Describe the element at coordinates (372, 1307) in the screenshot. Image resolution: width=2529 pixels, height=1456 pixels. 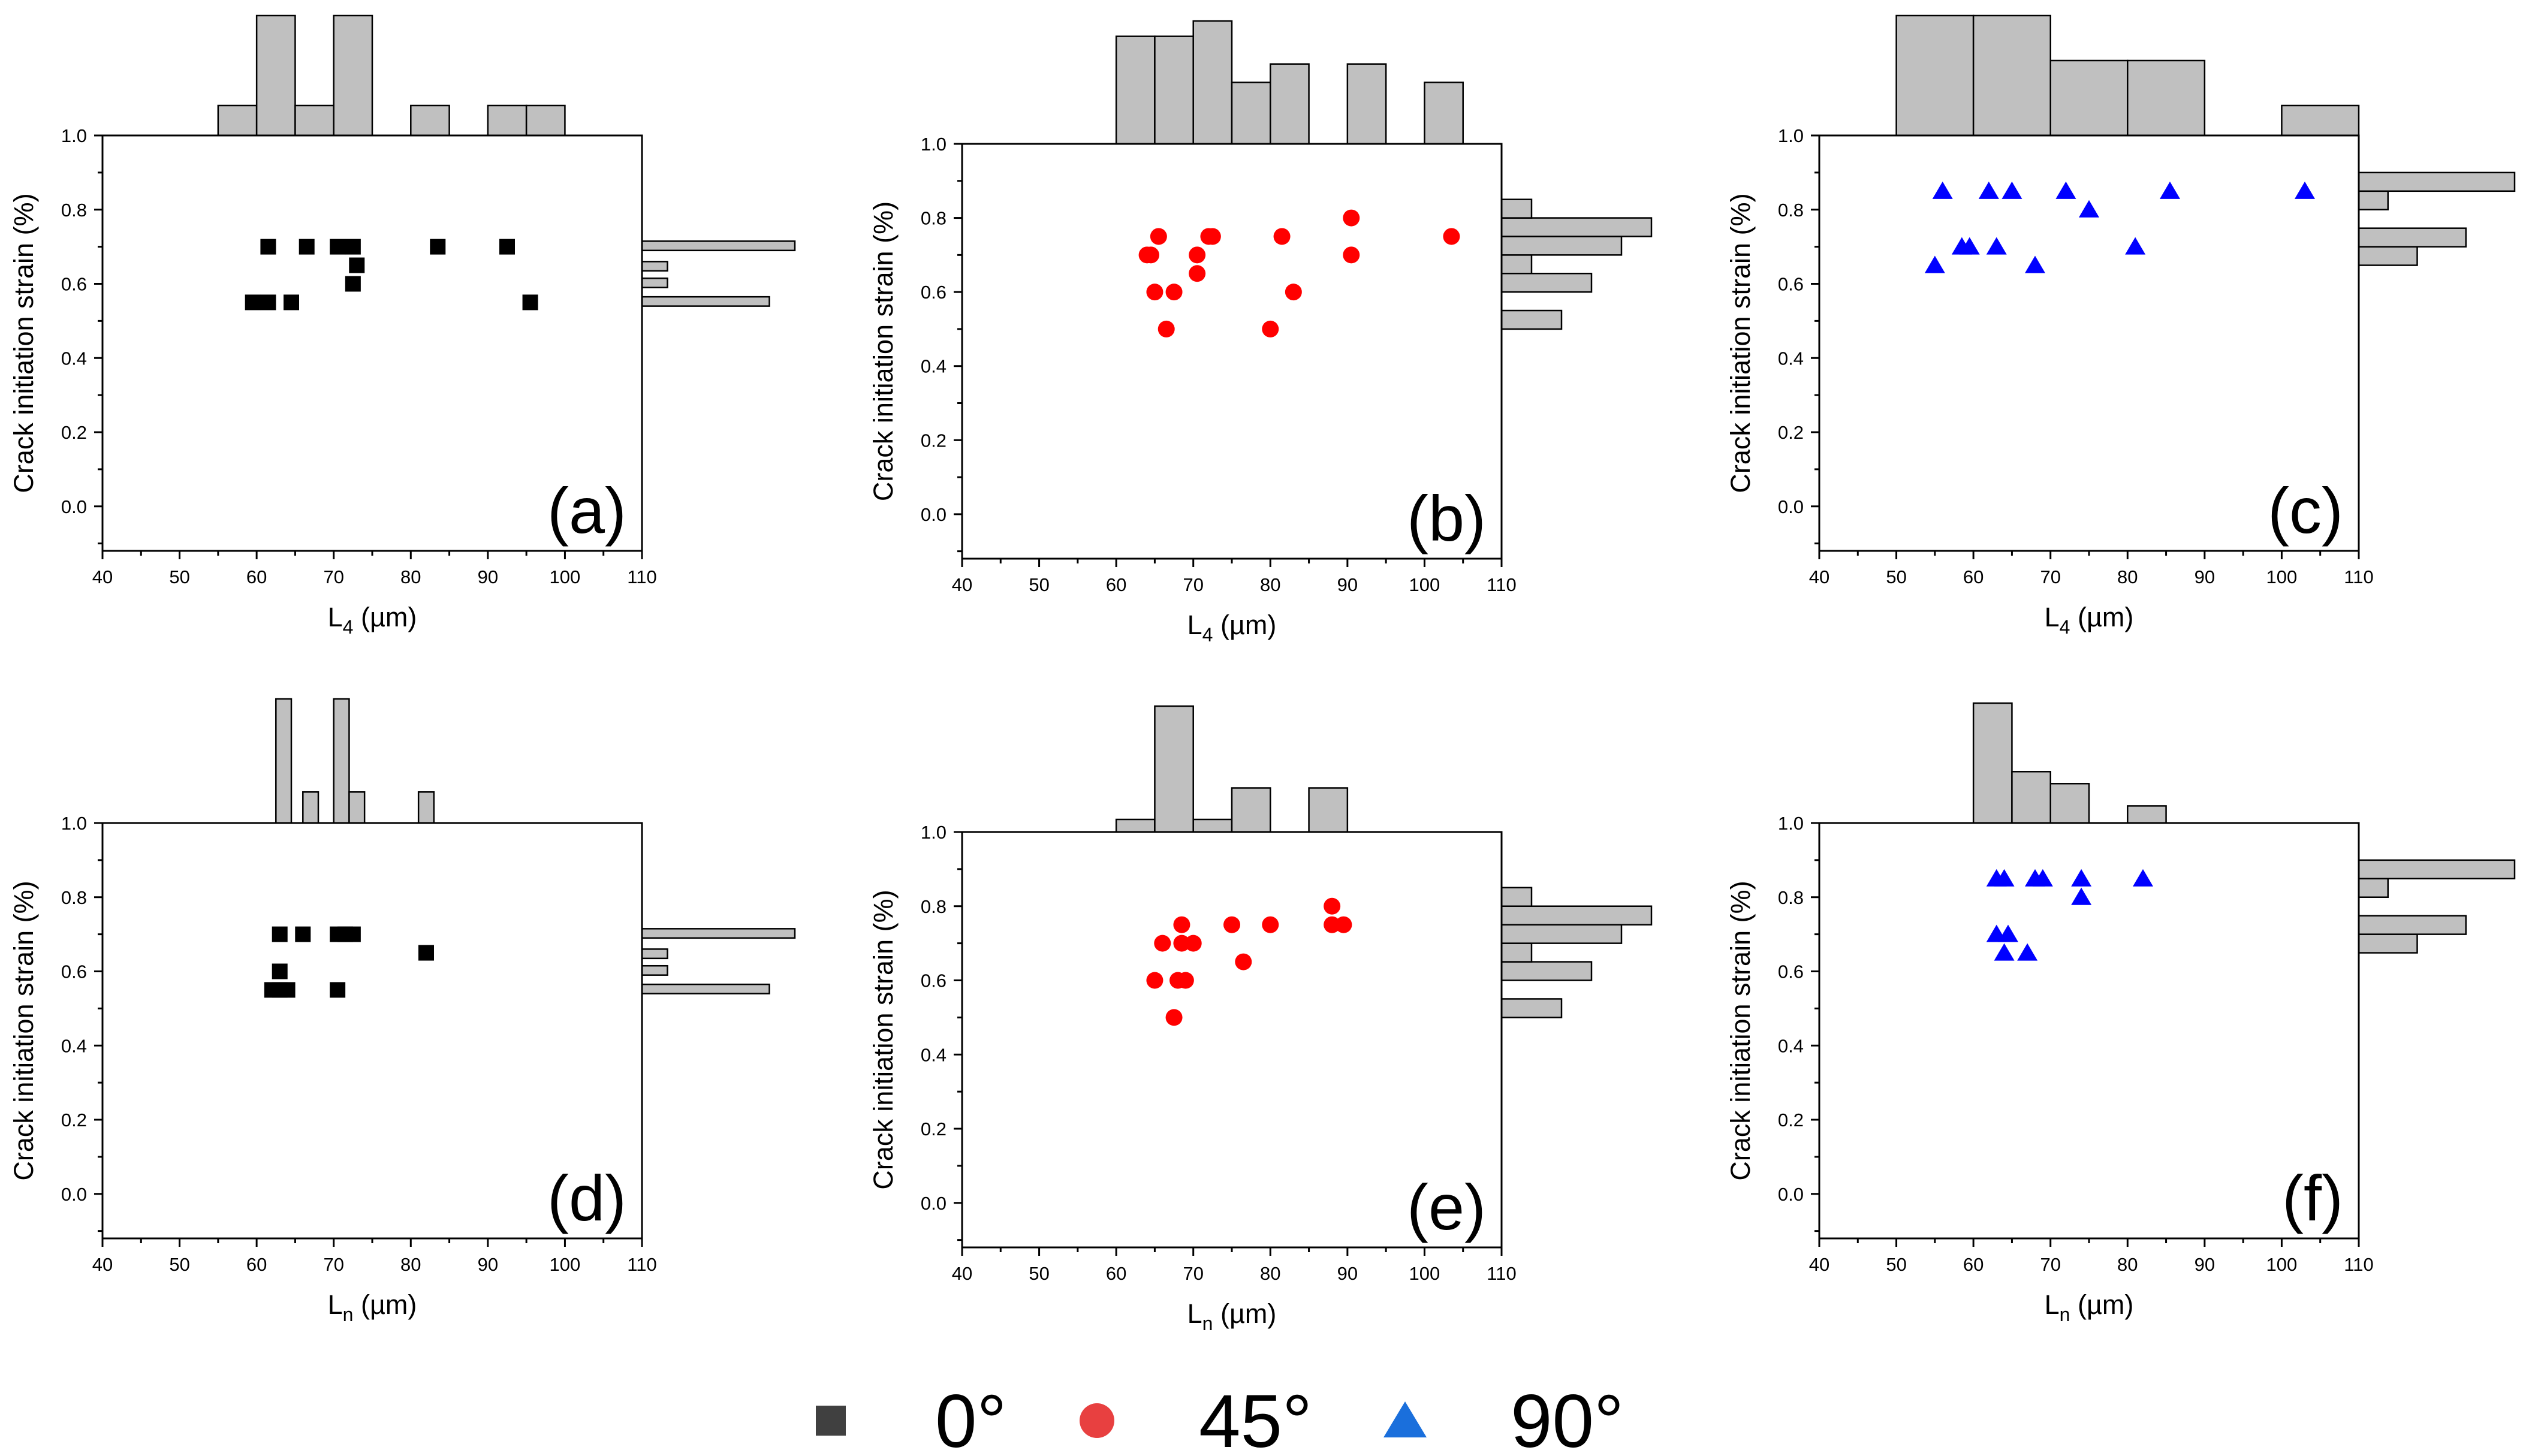
I see `x-axis-title: Ln (µm)` at that location.